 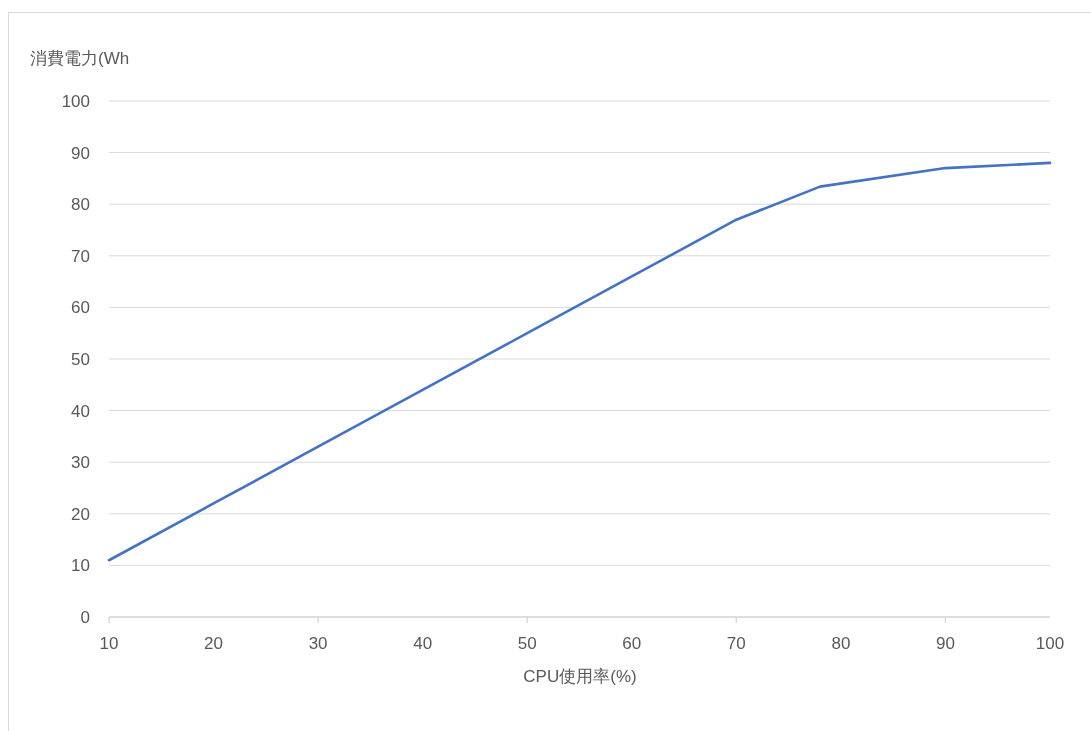 I want to click on x-tick-label: 40, so click(x=423, y=643).